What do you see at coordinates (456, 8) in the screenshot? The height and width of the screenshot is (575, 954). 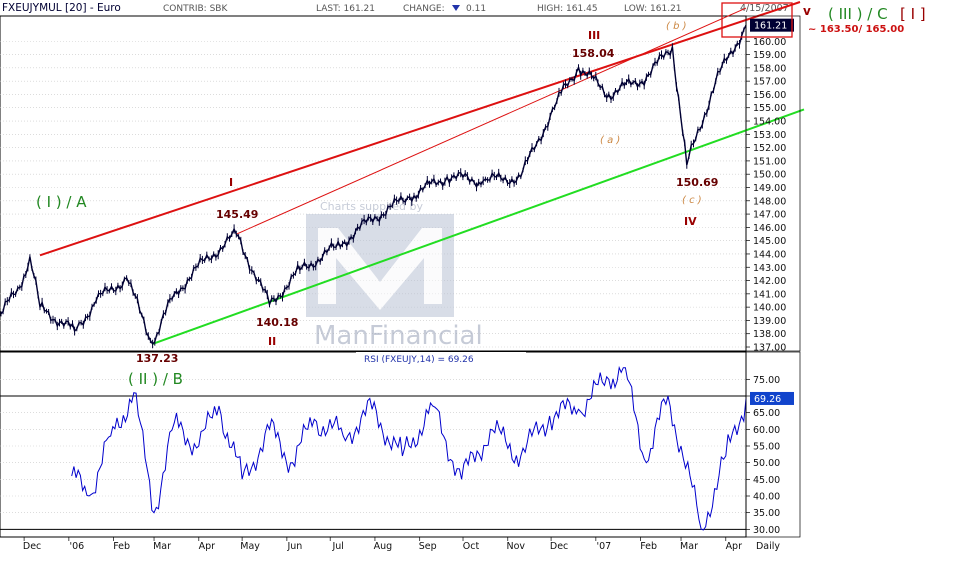 I see `down-arrow-icon` at bounding box center [456, 8].